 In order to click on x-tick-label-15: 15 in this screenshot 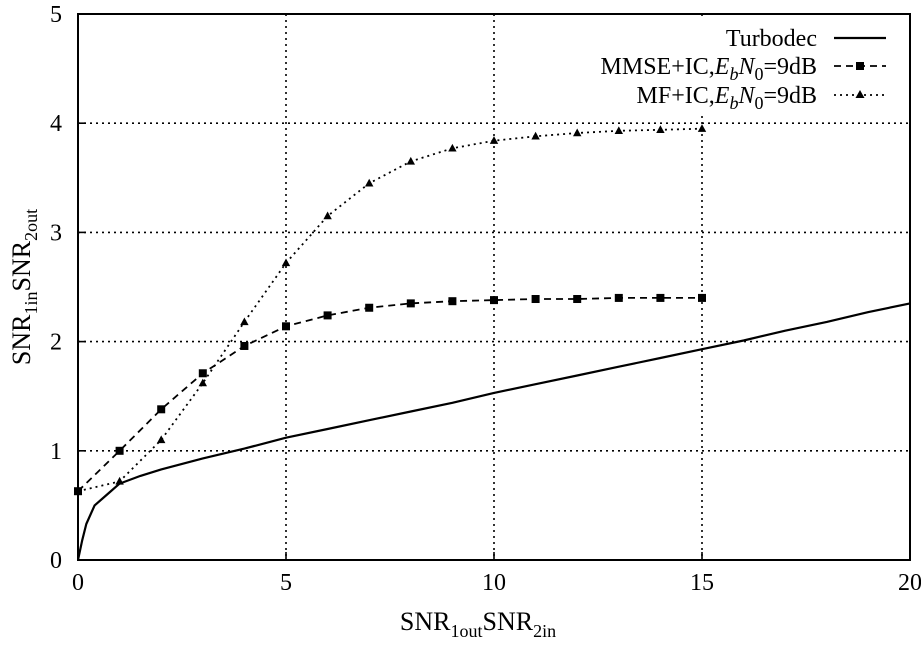, I will do `click(702, 583)`.